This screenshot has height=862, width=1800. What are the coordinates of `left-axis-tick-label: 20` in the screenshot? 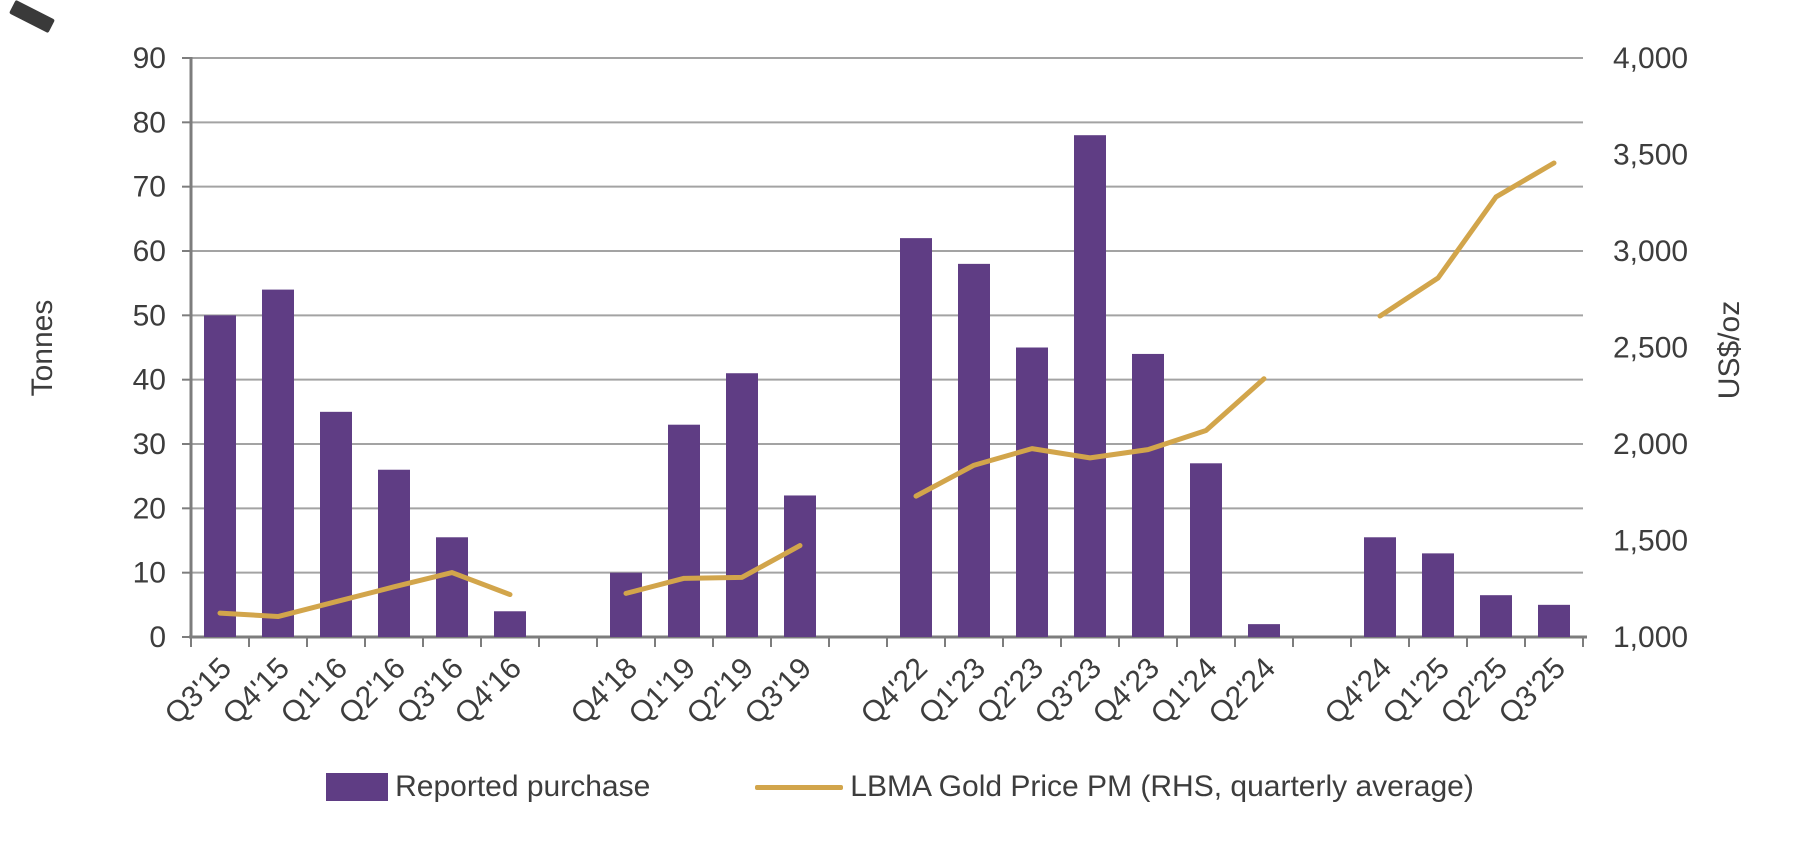 It's located at (149, 508).